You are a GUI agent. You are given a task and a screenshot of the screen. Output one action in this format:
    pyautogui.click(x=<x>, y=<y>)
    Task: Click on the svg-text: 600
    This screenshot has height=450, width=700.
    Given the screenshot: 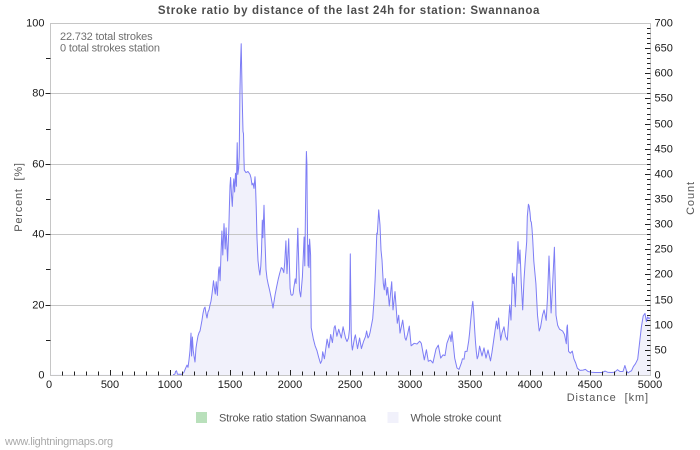 What is the action you would take?
    pyautogui.click(x=664, y=74)
    